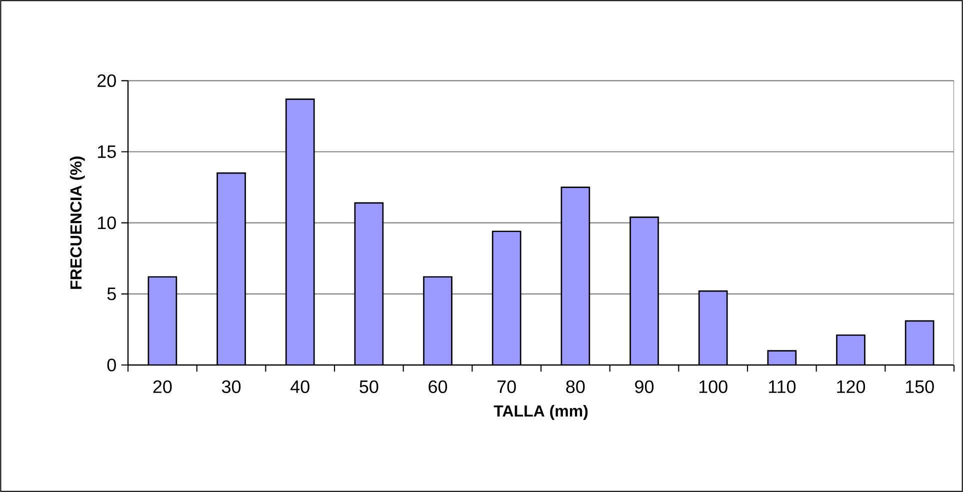 The image size is (963, 492). Describe the element at coordinates (107, 223) in the screenshot. I see `y-tick-label: 10` at that location.